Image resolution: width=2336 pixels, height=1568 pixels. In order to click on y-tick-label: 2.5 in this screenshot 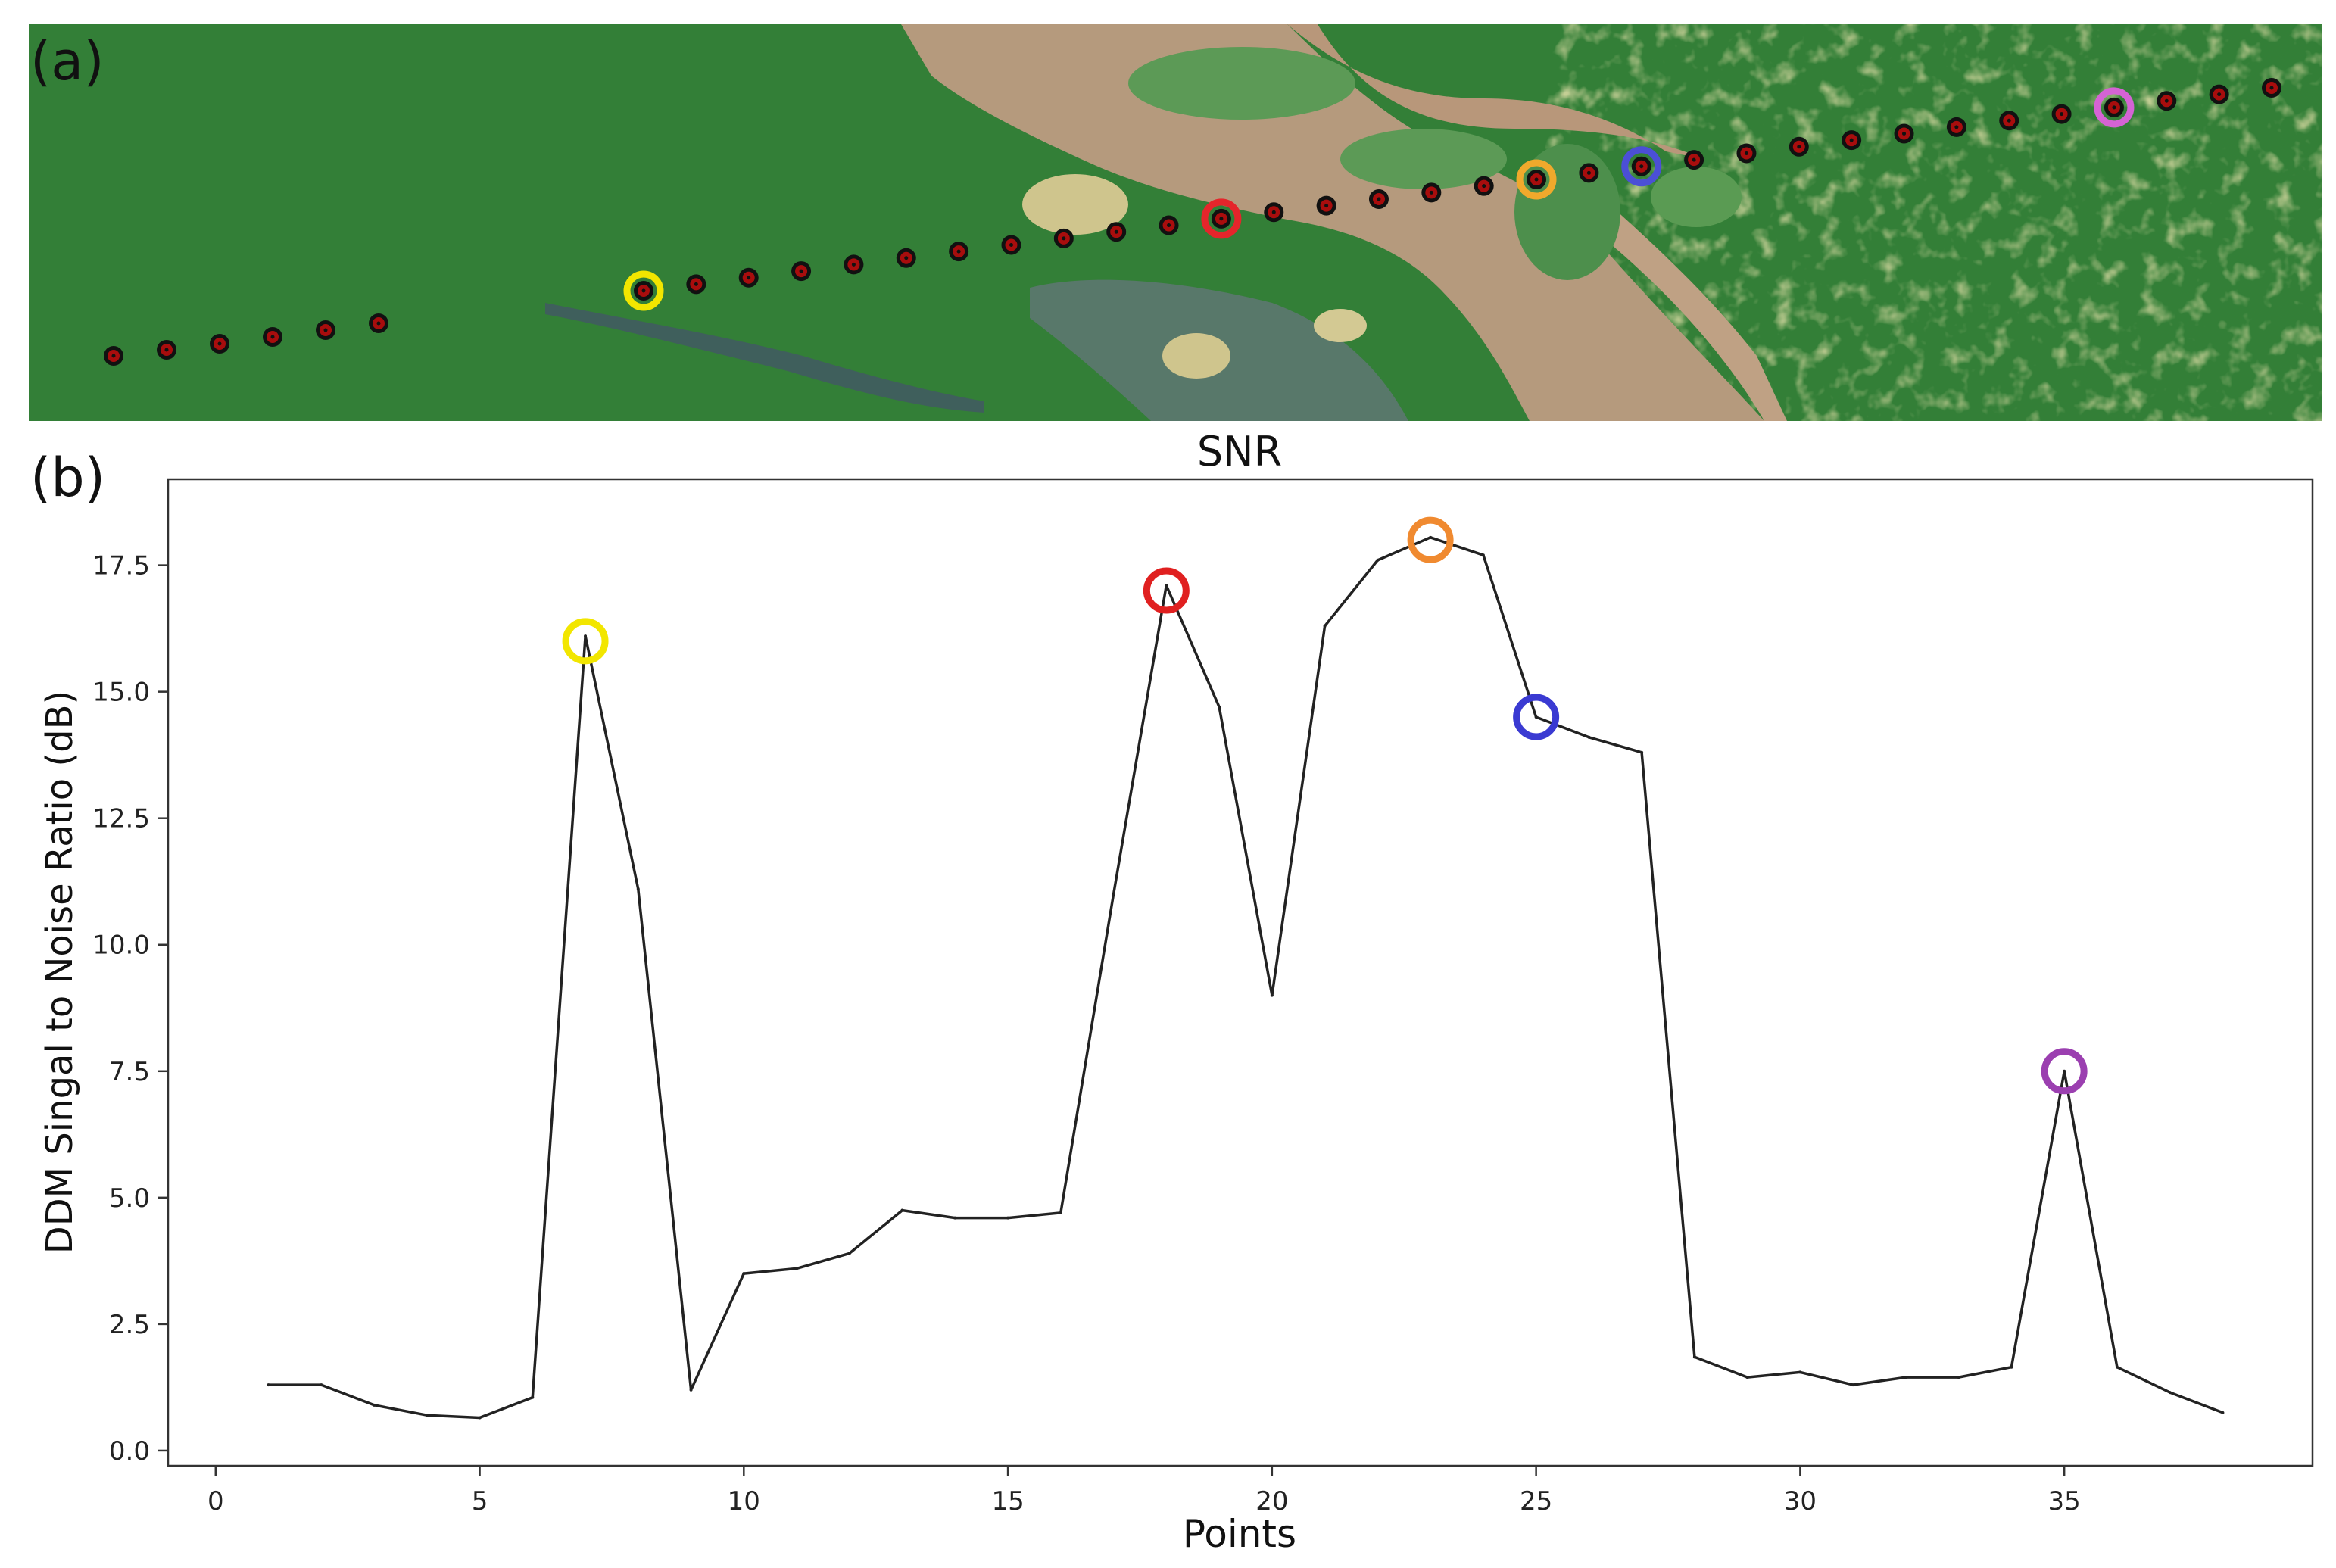, I will do `click(129, 1325)`.